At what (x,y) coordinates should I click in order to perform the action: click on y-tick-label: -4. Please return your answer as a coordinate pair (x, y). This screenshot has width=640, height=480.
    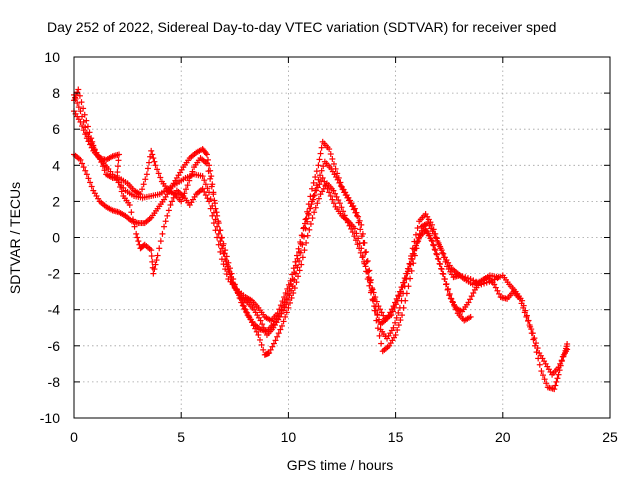
    Looking at the image, I should click on (54, 310).